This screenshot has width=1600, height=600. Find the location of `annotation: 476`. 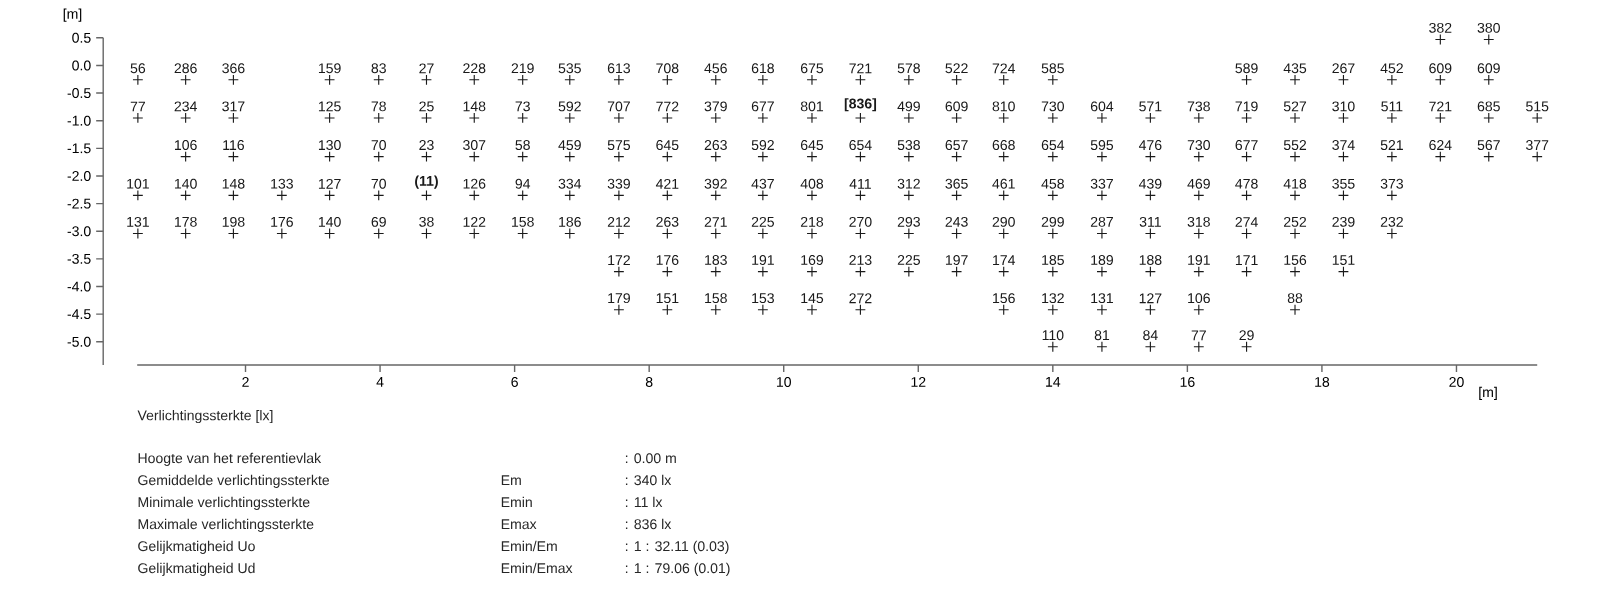

annotation: 476 is located at coordinates (1150, 145).